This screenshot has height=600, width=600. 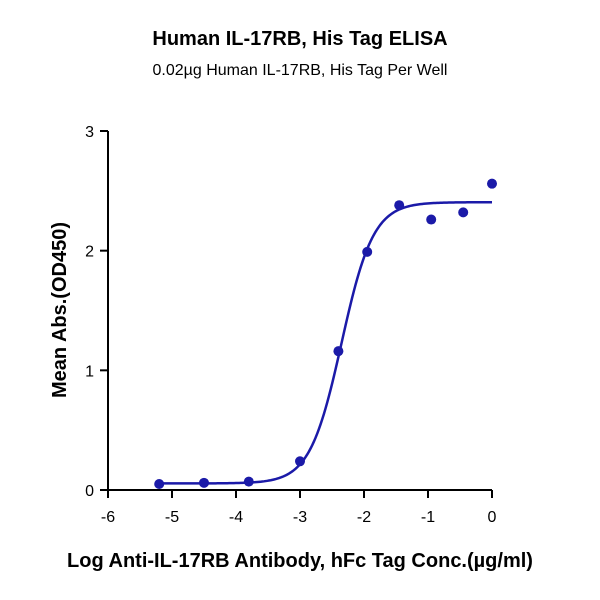 What do you see at coordinates (89, 371) in the screenshot?
I see `y-tick-label: 1` at bounding box center [89, 371].